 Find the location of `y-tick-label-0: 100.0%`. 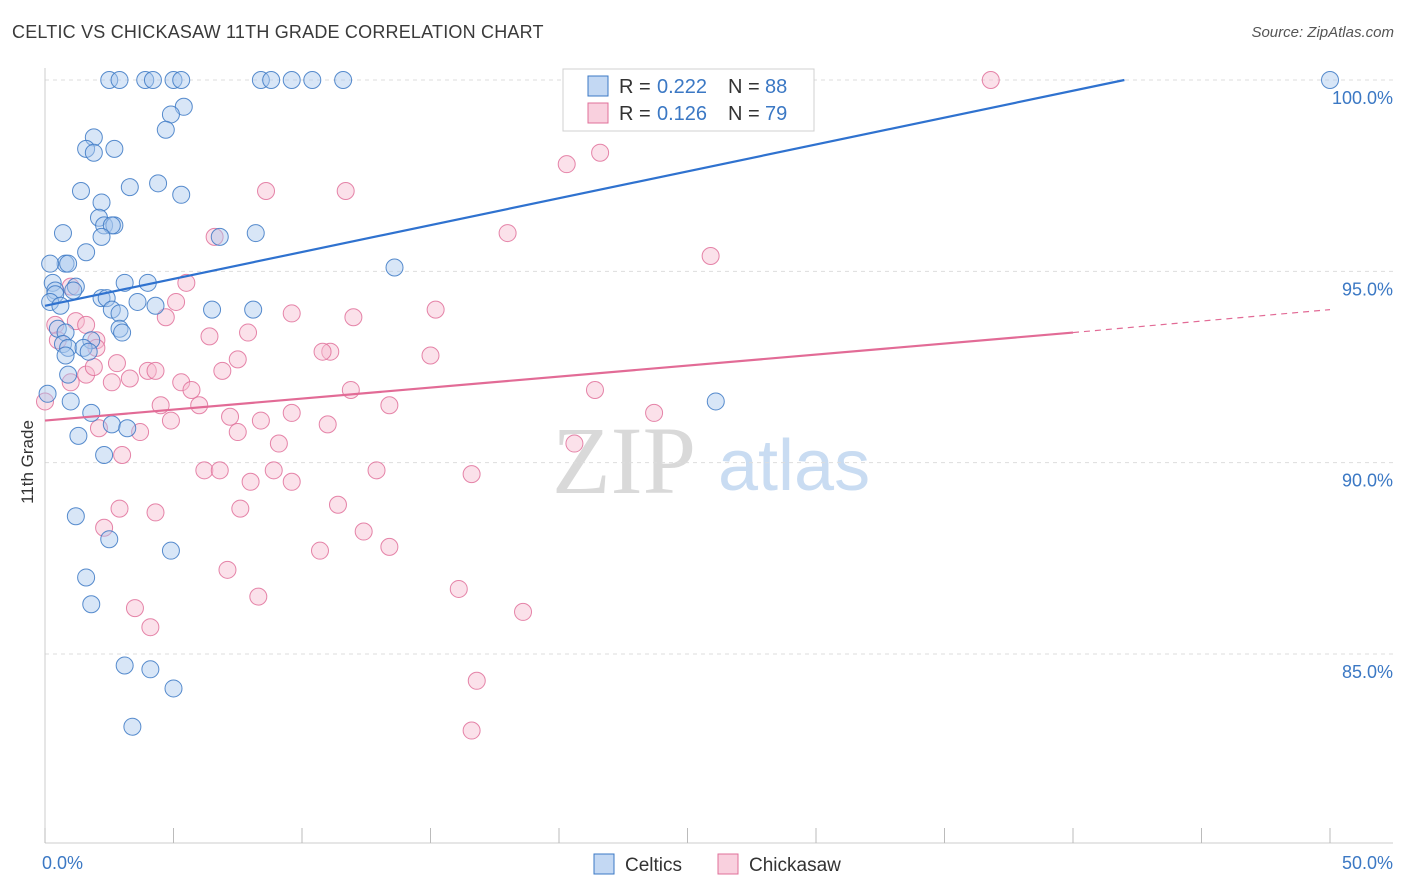

y-tick-label-0: 100.0% is located at coordinates (1362, 98).